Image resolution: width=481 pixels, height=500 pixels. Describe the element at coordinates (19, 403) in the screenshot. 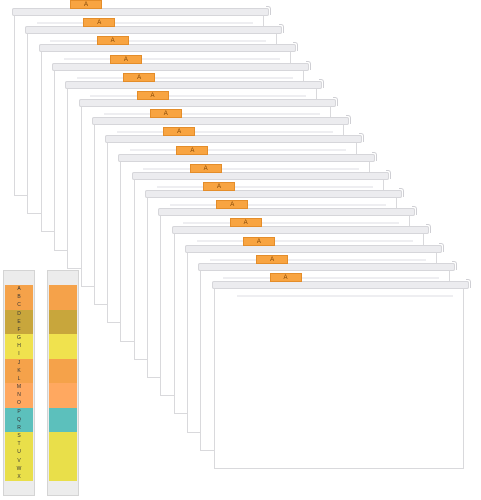

I see `label-letter: O` at that location.